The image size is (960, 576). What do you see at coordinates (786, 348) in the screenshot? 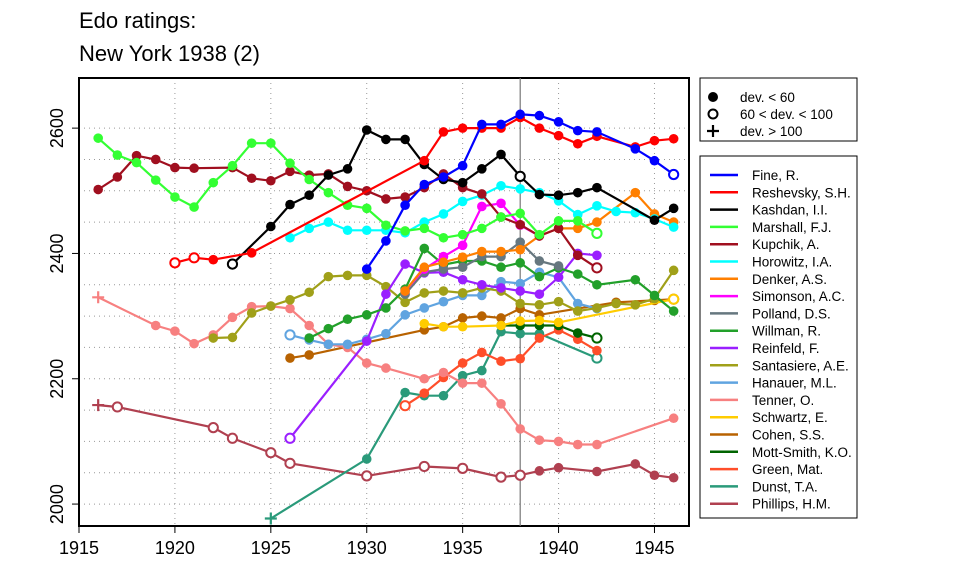
I see `legend-label: Reinfeld, F.` at bounding box center [786, 348].